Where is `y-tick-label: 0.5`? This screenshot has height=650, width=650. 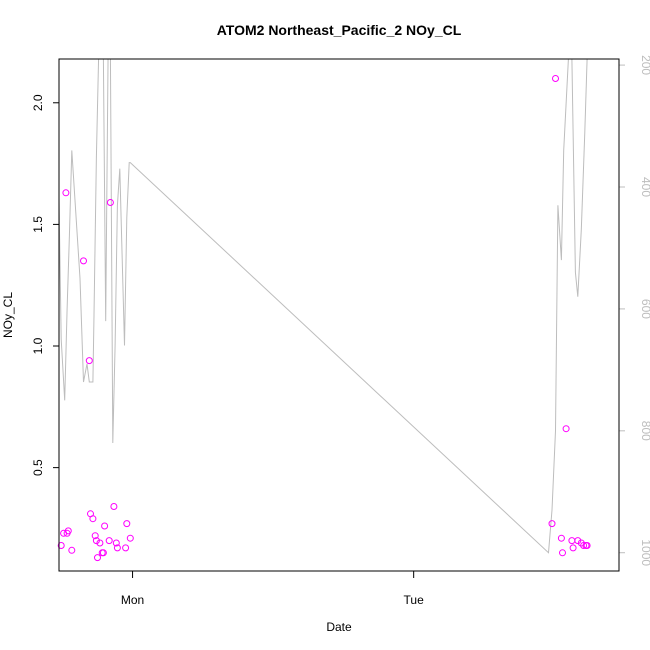 y-tick-label: 0.5 is located at coordinates (38, 467).